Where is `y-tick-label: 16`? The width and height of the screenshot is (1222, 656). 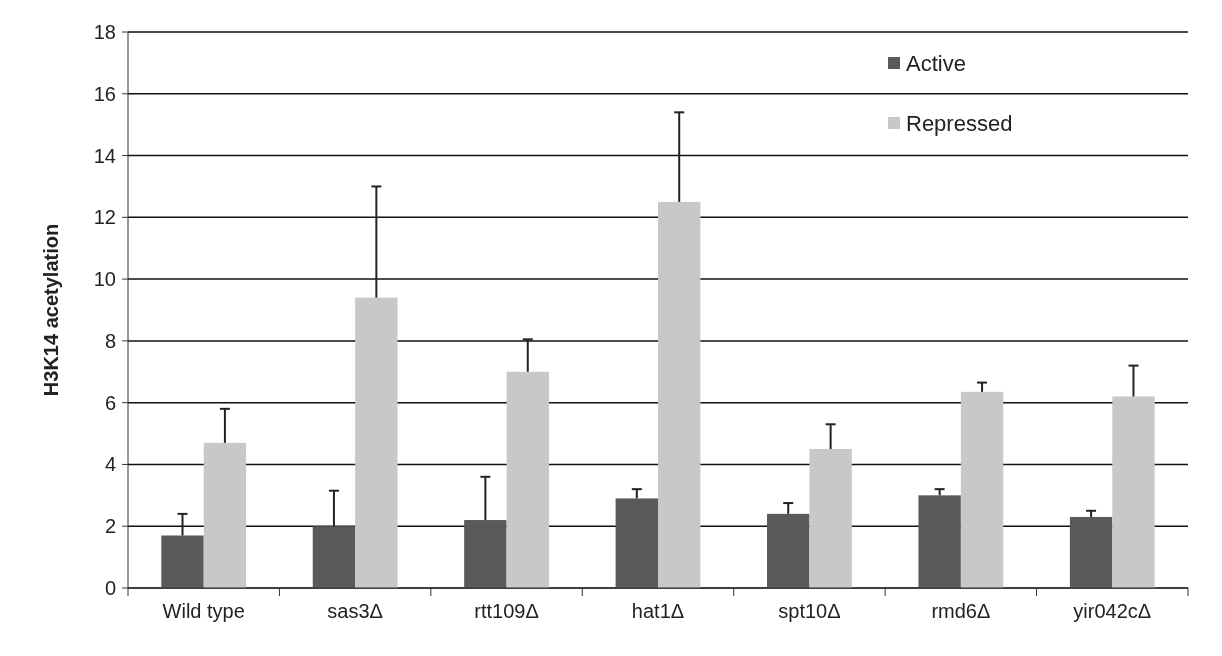
y-tick-label: 16 is located at coordinates (104, 93).